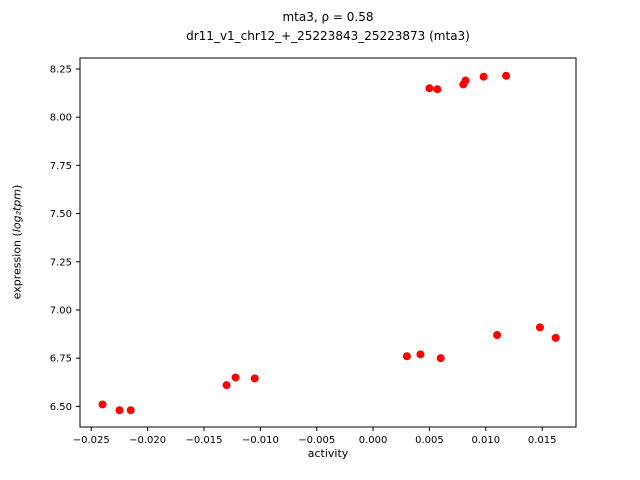  Describe the element at coordinates (429, 440) in the screenshot. I see `x-tick-label: 0.005` at that location.